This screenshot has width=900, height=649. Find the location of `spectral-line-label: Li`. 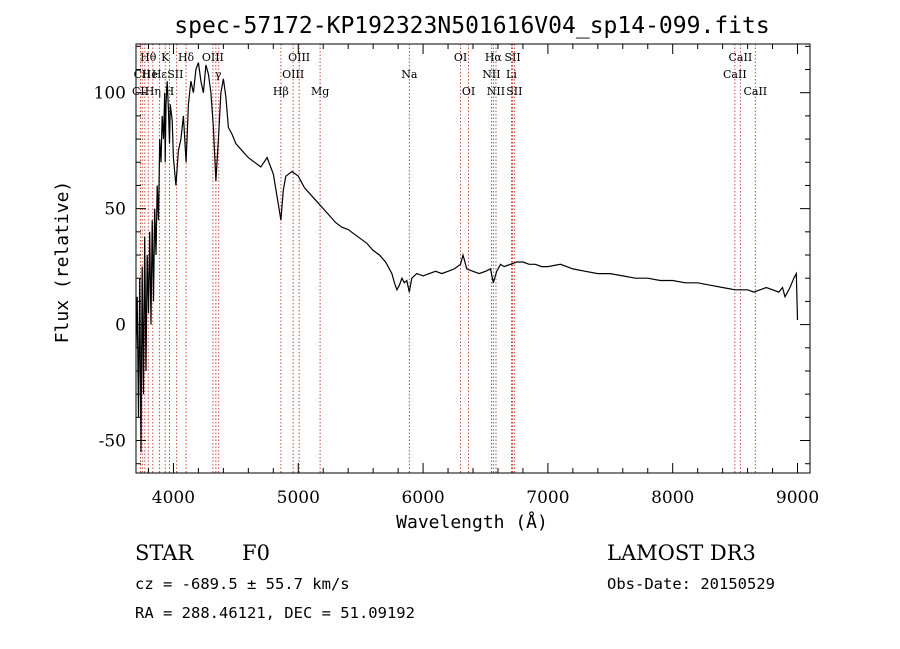

spectral-line-label: Li is located at coordinates (511, 74).